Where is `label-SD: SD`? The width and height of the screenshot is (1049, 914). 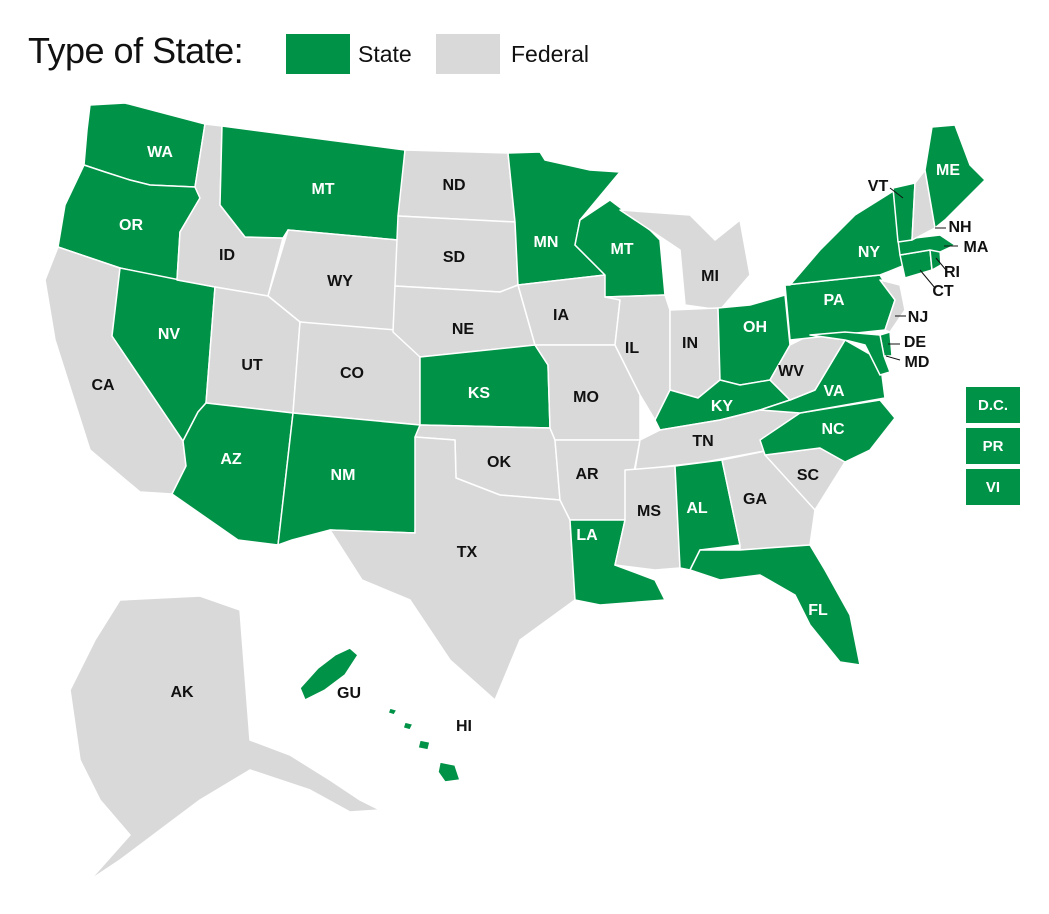 label-SD: SD is located at coordinates (454, 257).